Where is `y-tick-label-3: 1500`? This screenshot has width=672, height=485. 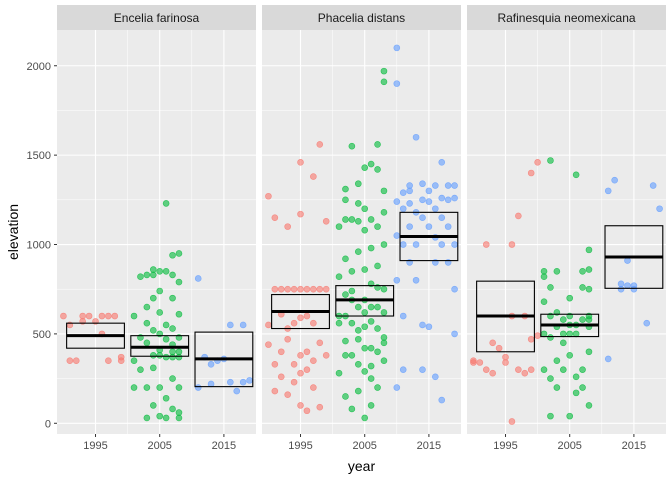
y-tick-label-3: 1500 is located at coordinates (39, 156).